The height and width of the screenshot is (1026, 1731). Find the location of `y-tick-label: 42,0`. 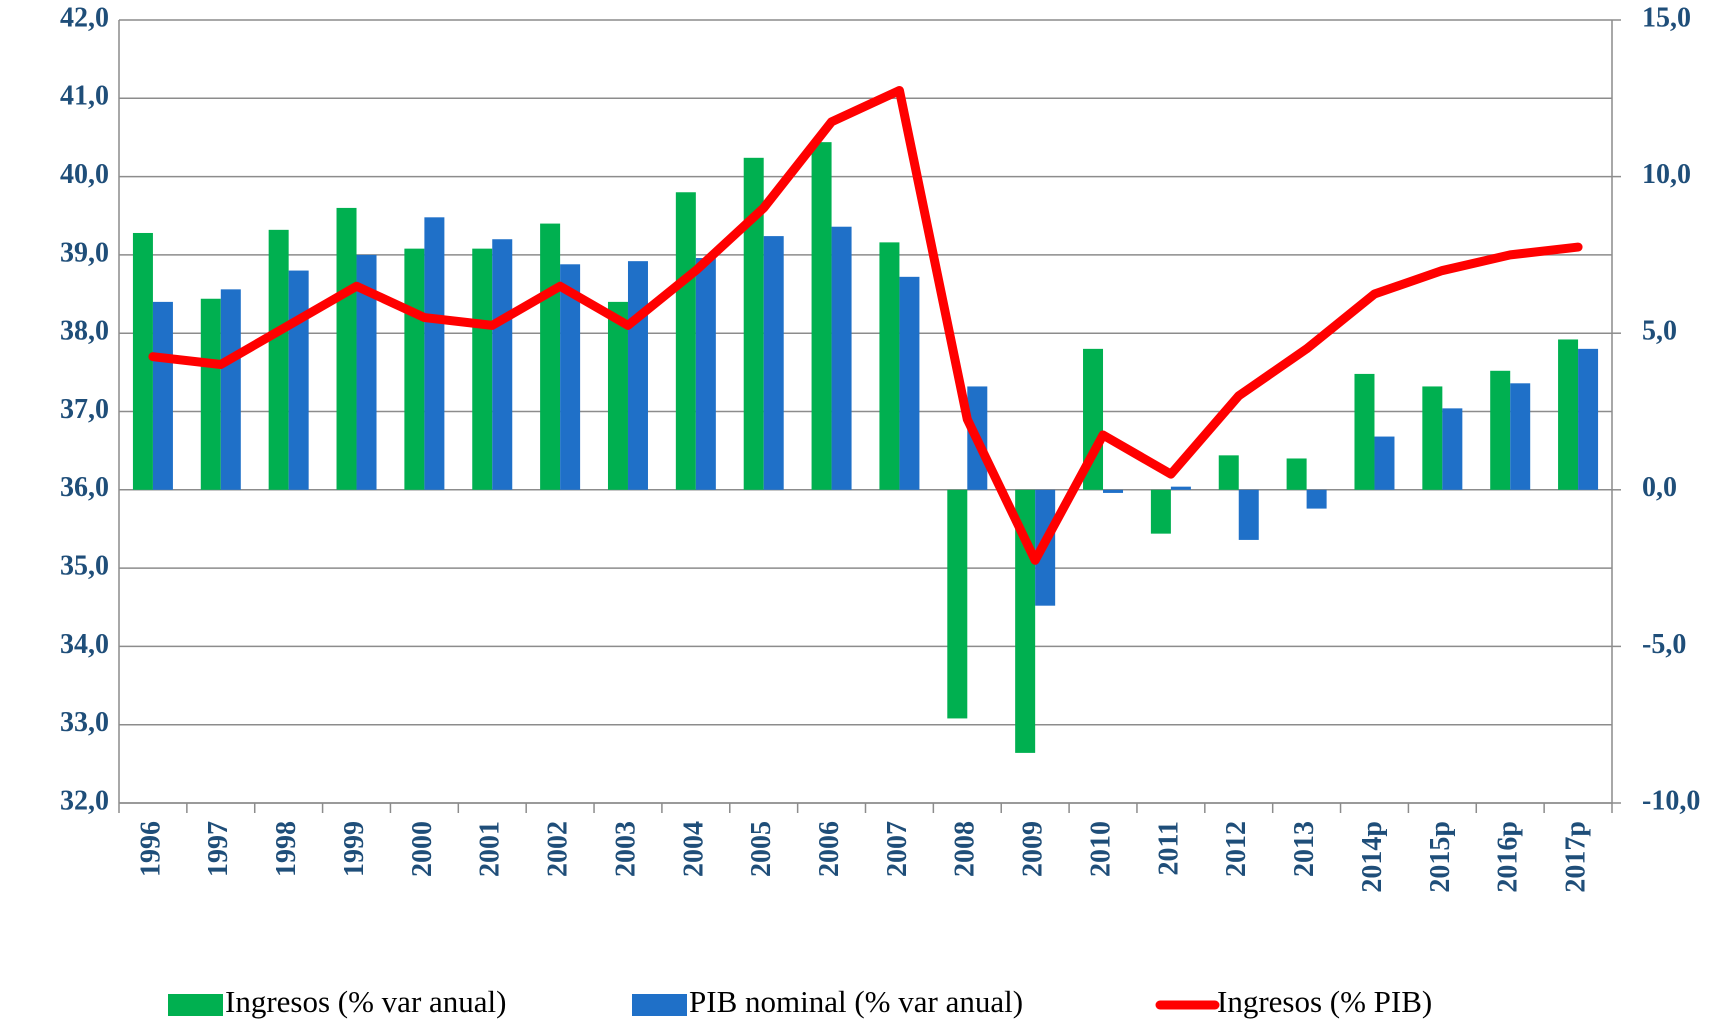

y-tick-label: 42,0 is located at coordinates (84, 17).